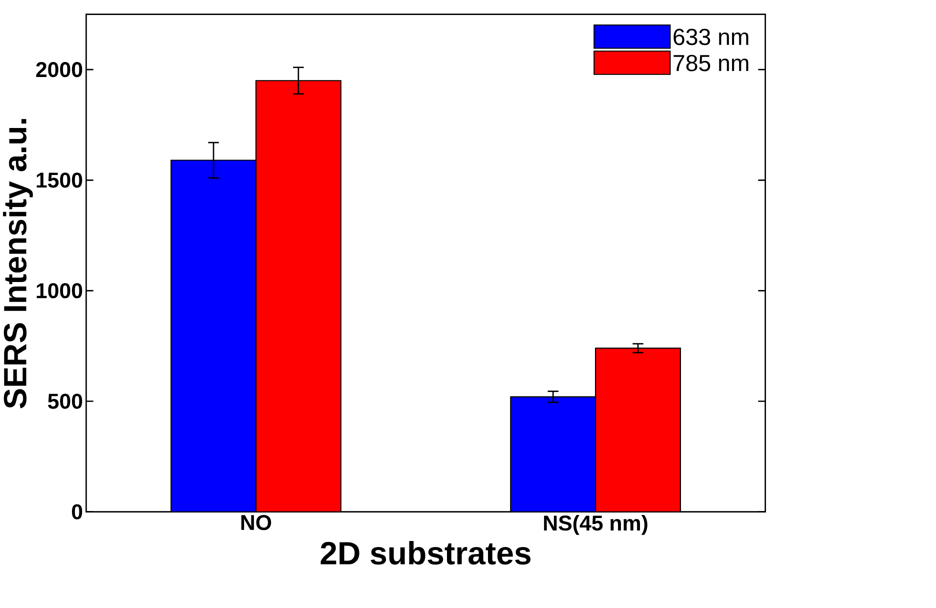 This screenshot has height=608, width=936. I want to click on y-tick-label: 1500, so click(59, 180).